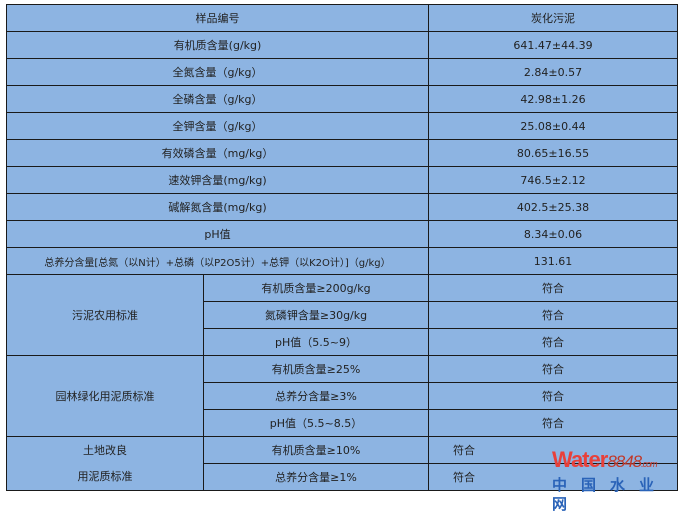 Image resolution: width=681 pixels, height=514 pixels. Describe the element at coordinates (316, 450) in the screenshot. I see `criterion: 有机质含量≥10%` at that location.